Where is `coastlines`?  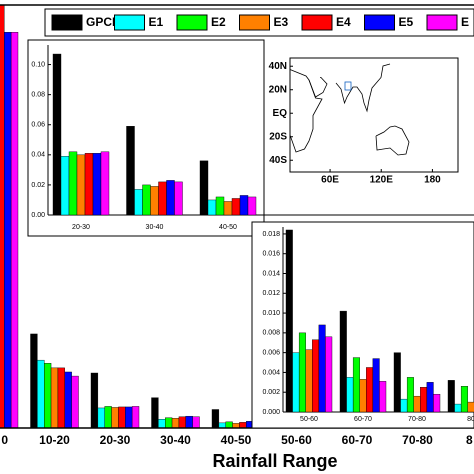
coastlines is located at coordinates (349, 109).